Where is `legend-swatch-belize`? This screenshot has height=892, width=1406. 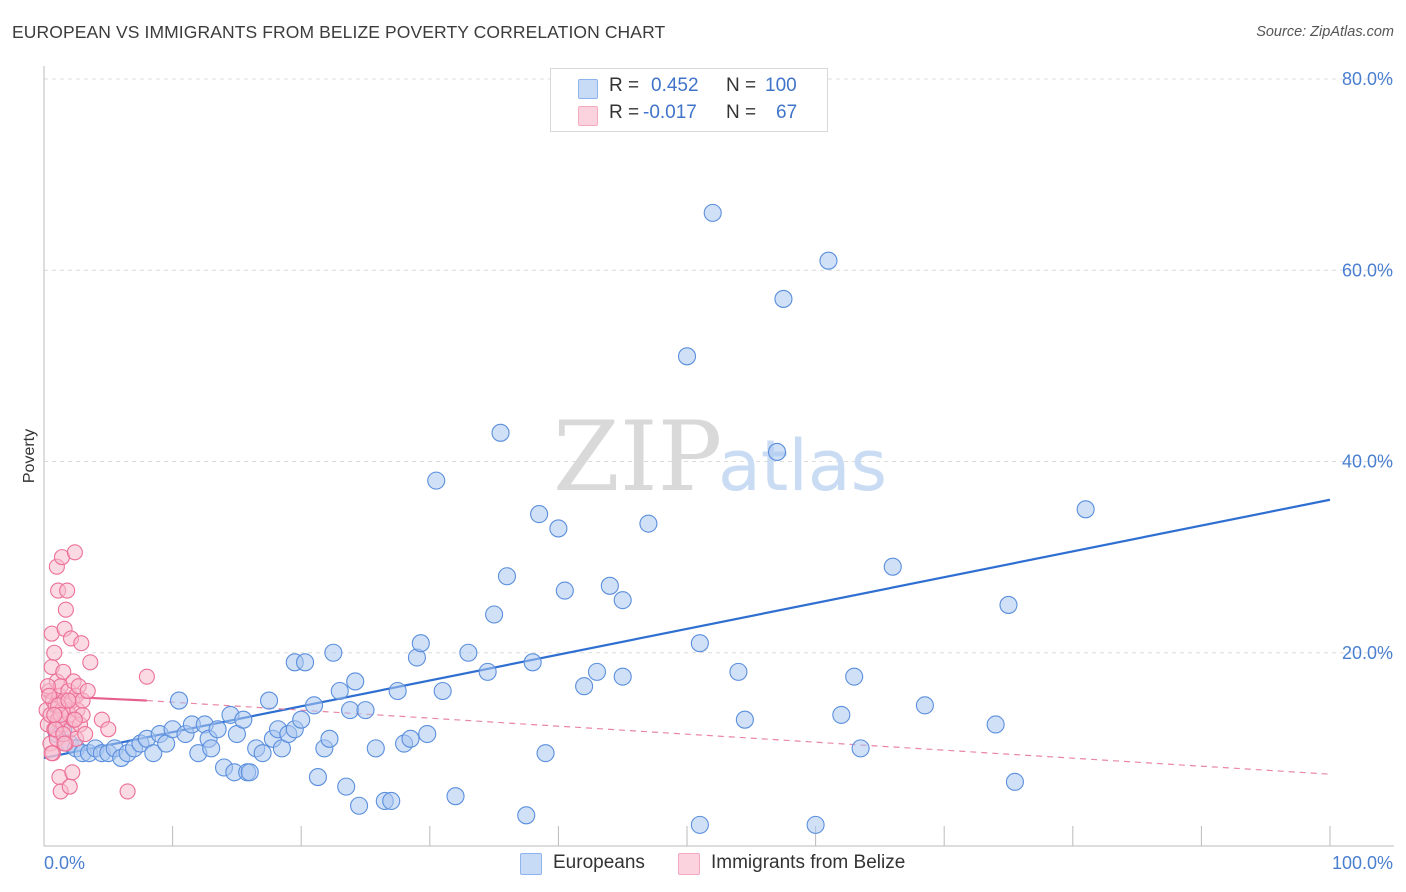
legend-swatch-belize is located at coordinates (689, 864).